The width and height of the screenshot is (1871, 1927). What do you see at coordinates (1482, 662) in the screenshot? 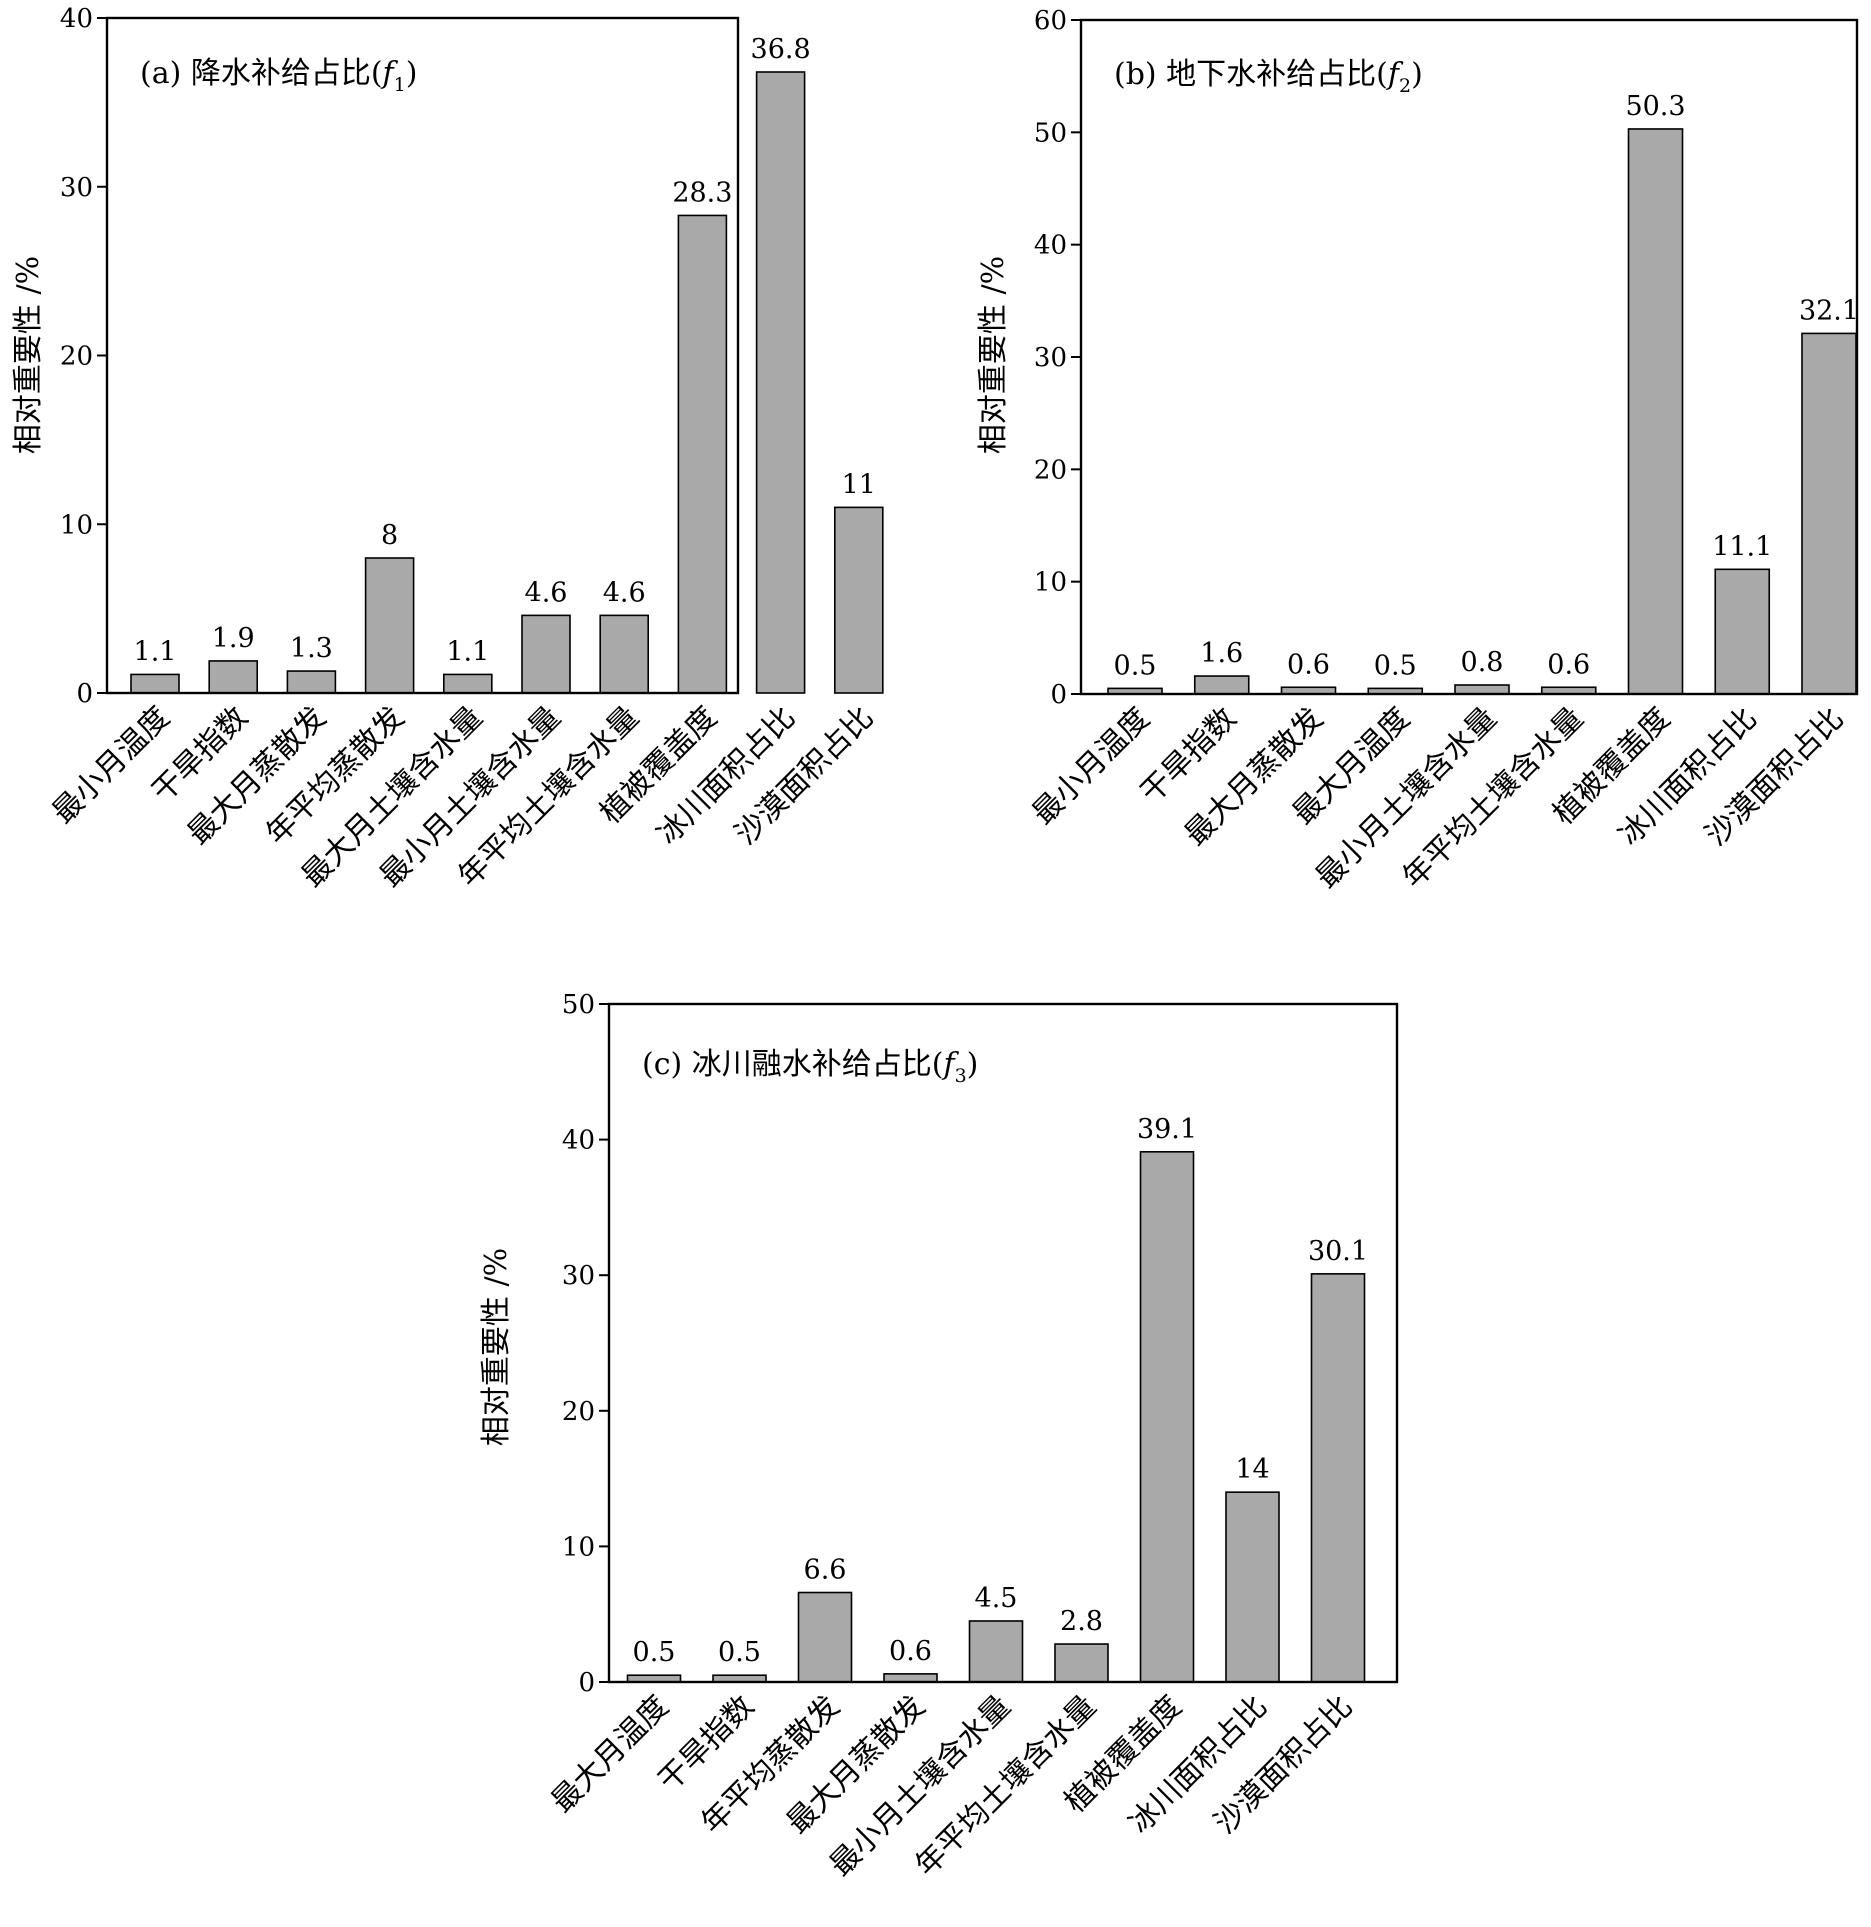
I see `data-label: 0.8` at bounding box center [1482, 662].